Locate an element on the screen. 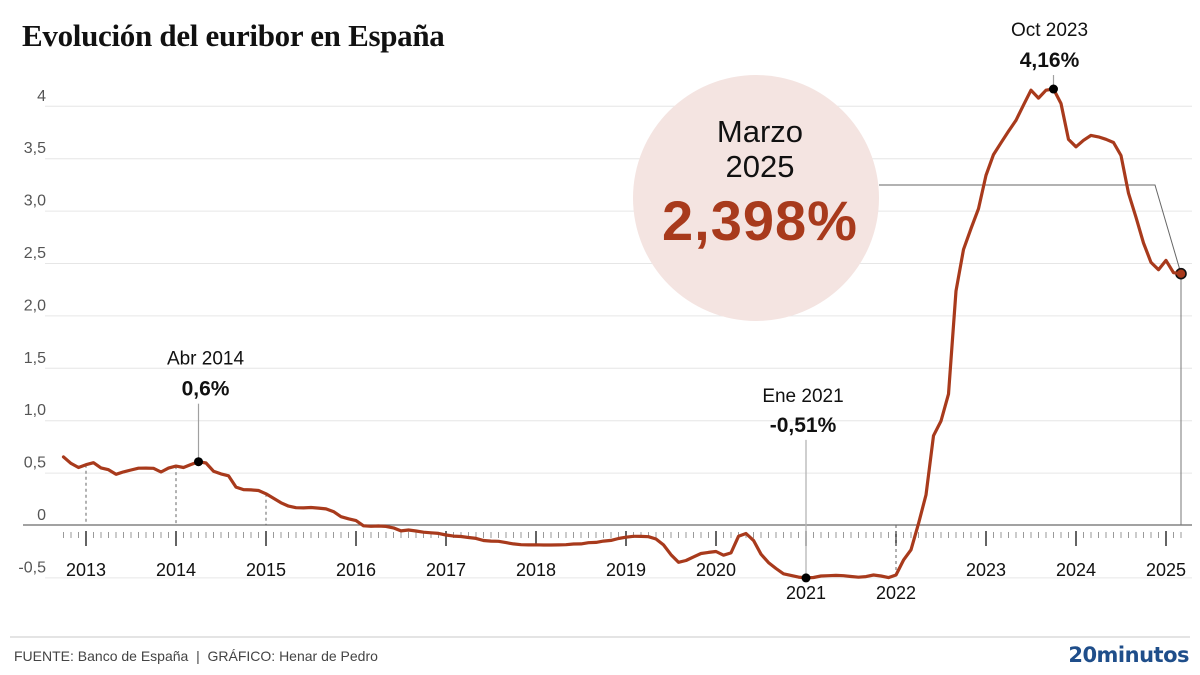  y-tick-label: 2,5 is located at coordinates (35, 253).